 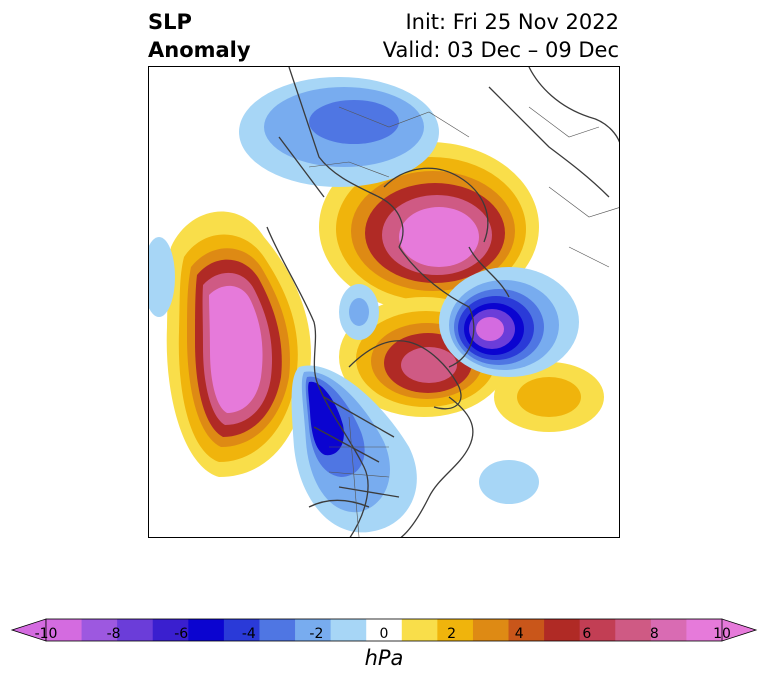 I want to click on colorbar-tick-label: 4, so click(x=519, y=634).